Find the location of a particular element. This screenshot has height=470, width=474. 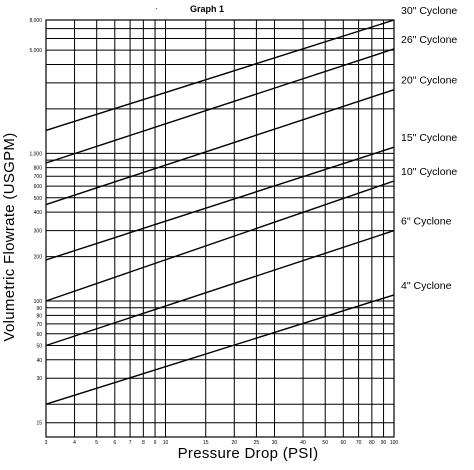

series-label: 15" Cyclone is located at coordinates (429, 138).